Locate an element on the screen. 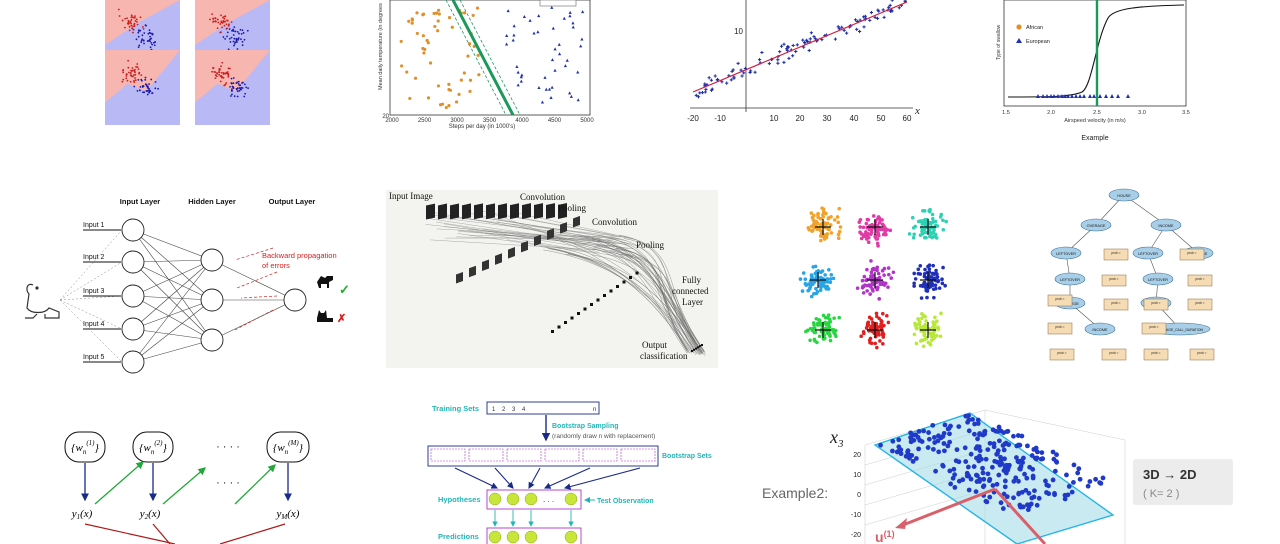 This screenshot has height=544, width=1280. sampling-arrow is located at coordinates (504, 478).